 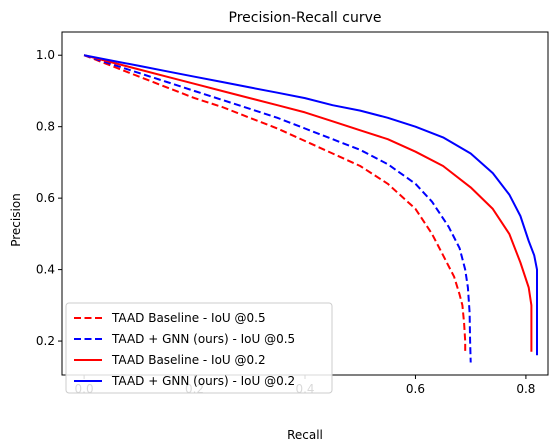 I want to click on legend-box, so click(x=199, y=348).